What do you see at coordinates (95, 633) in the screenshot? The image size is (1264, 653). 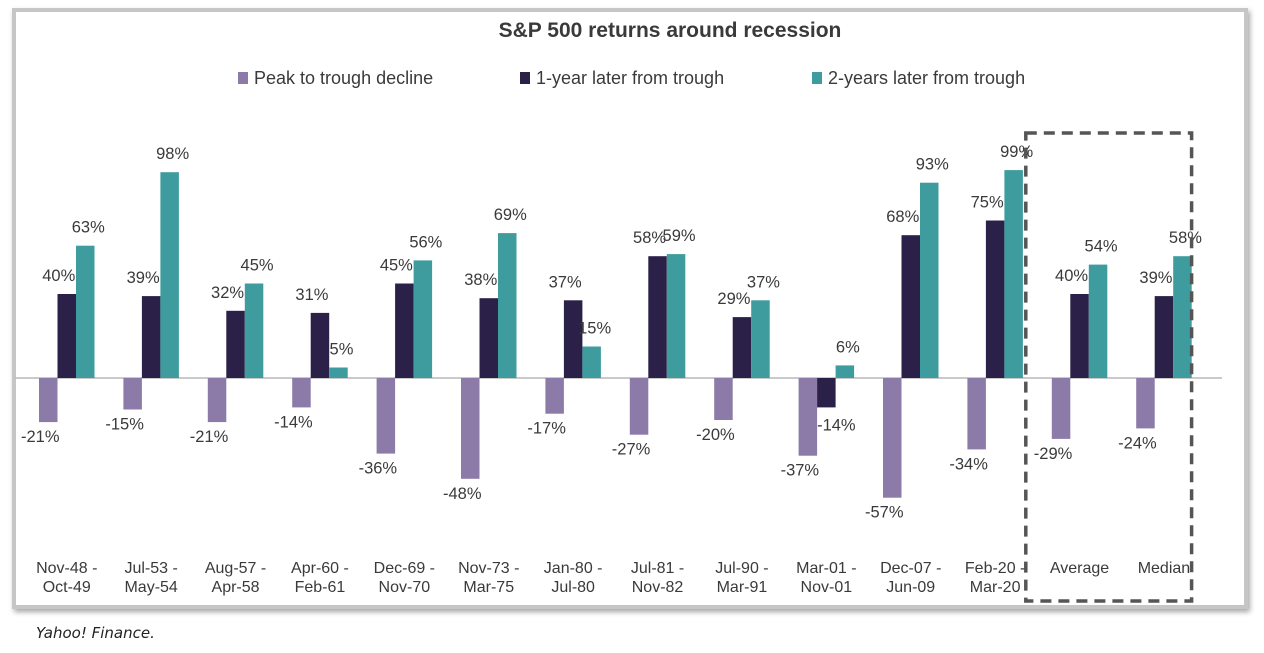 I see `source-note: Yahoo! Finance.` at bounding box center [95, 633].